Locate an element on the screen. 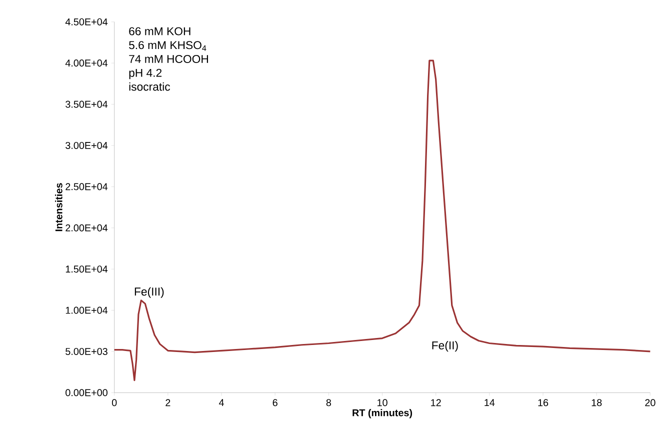 The width and height of the screenshot is (659, 436). y-tick-label: 2.00E+04 is located at coordinates (87, 228).